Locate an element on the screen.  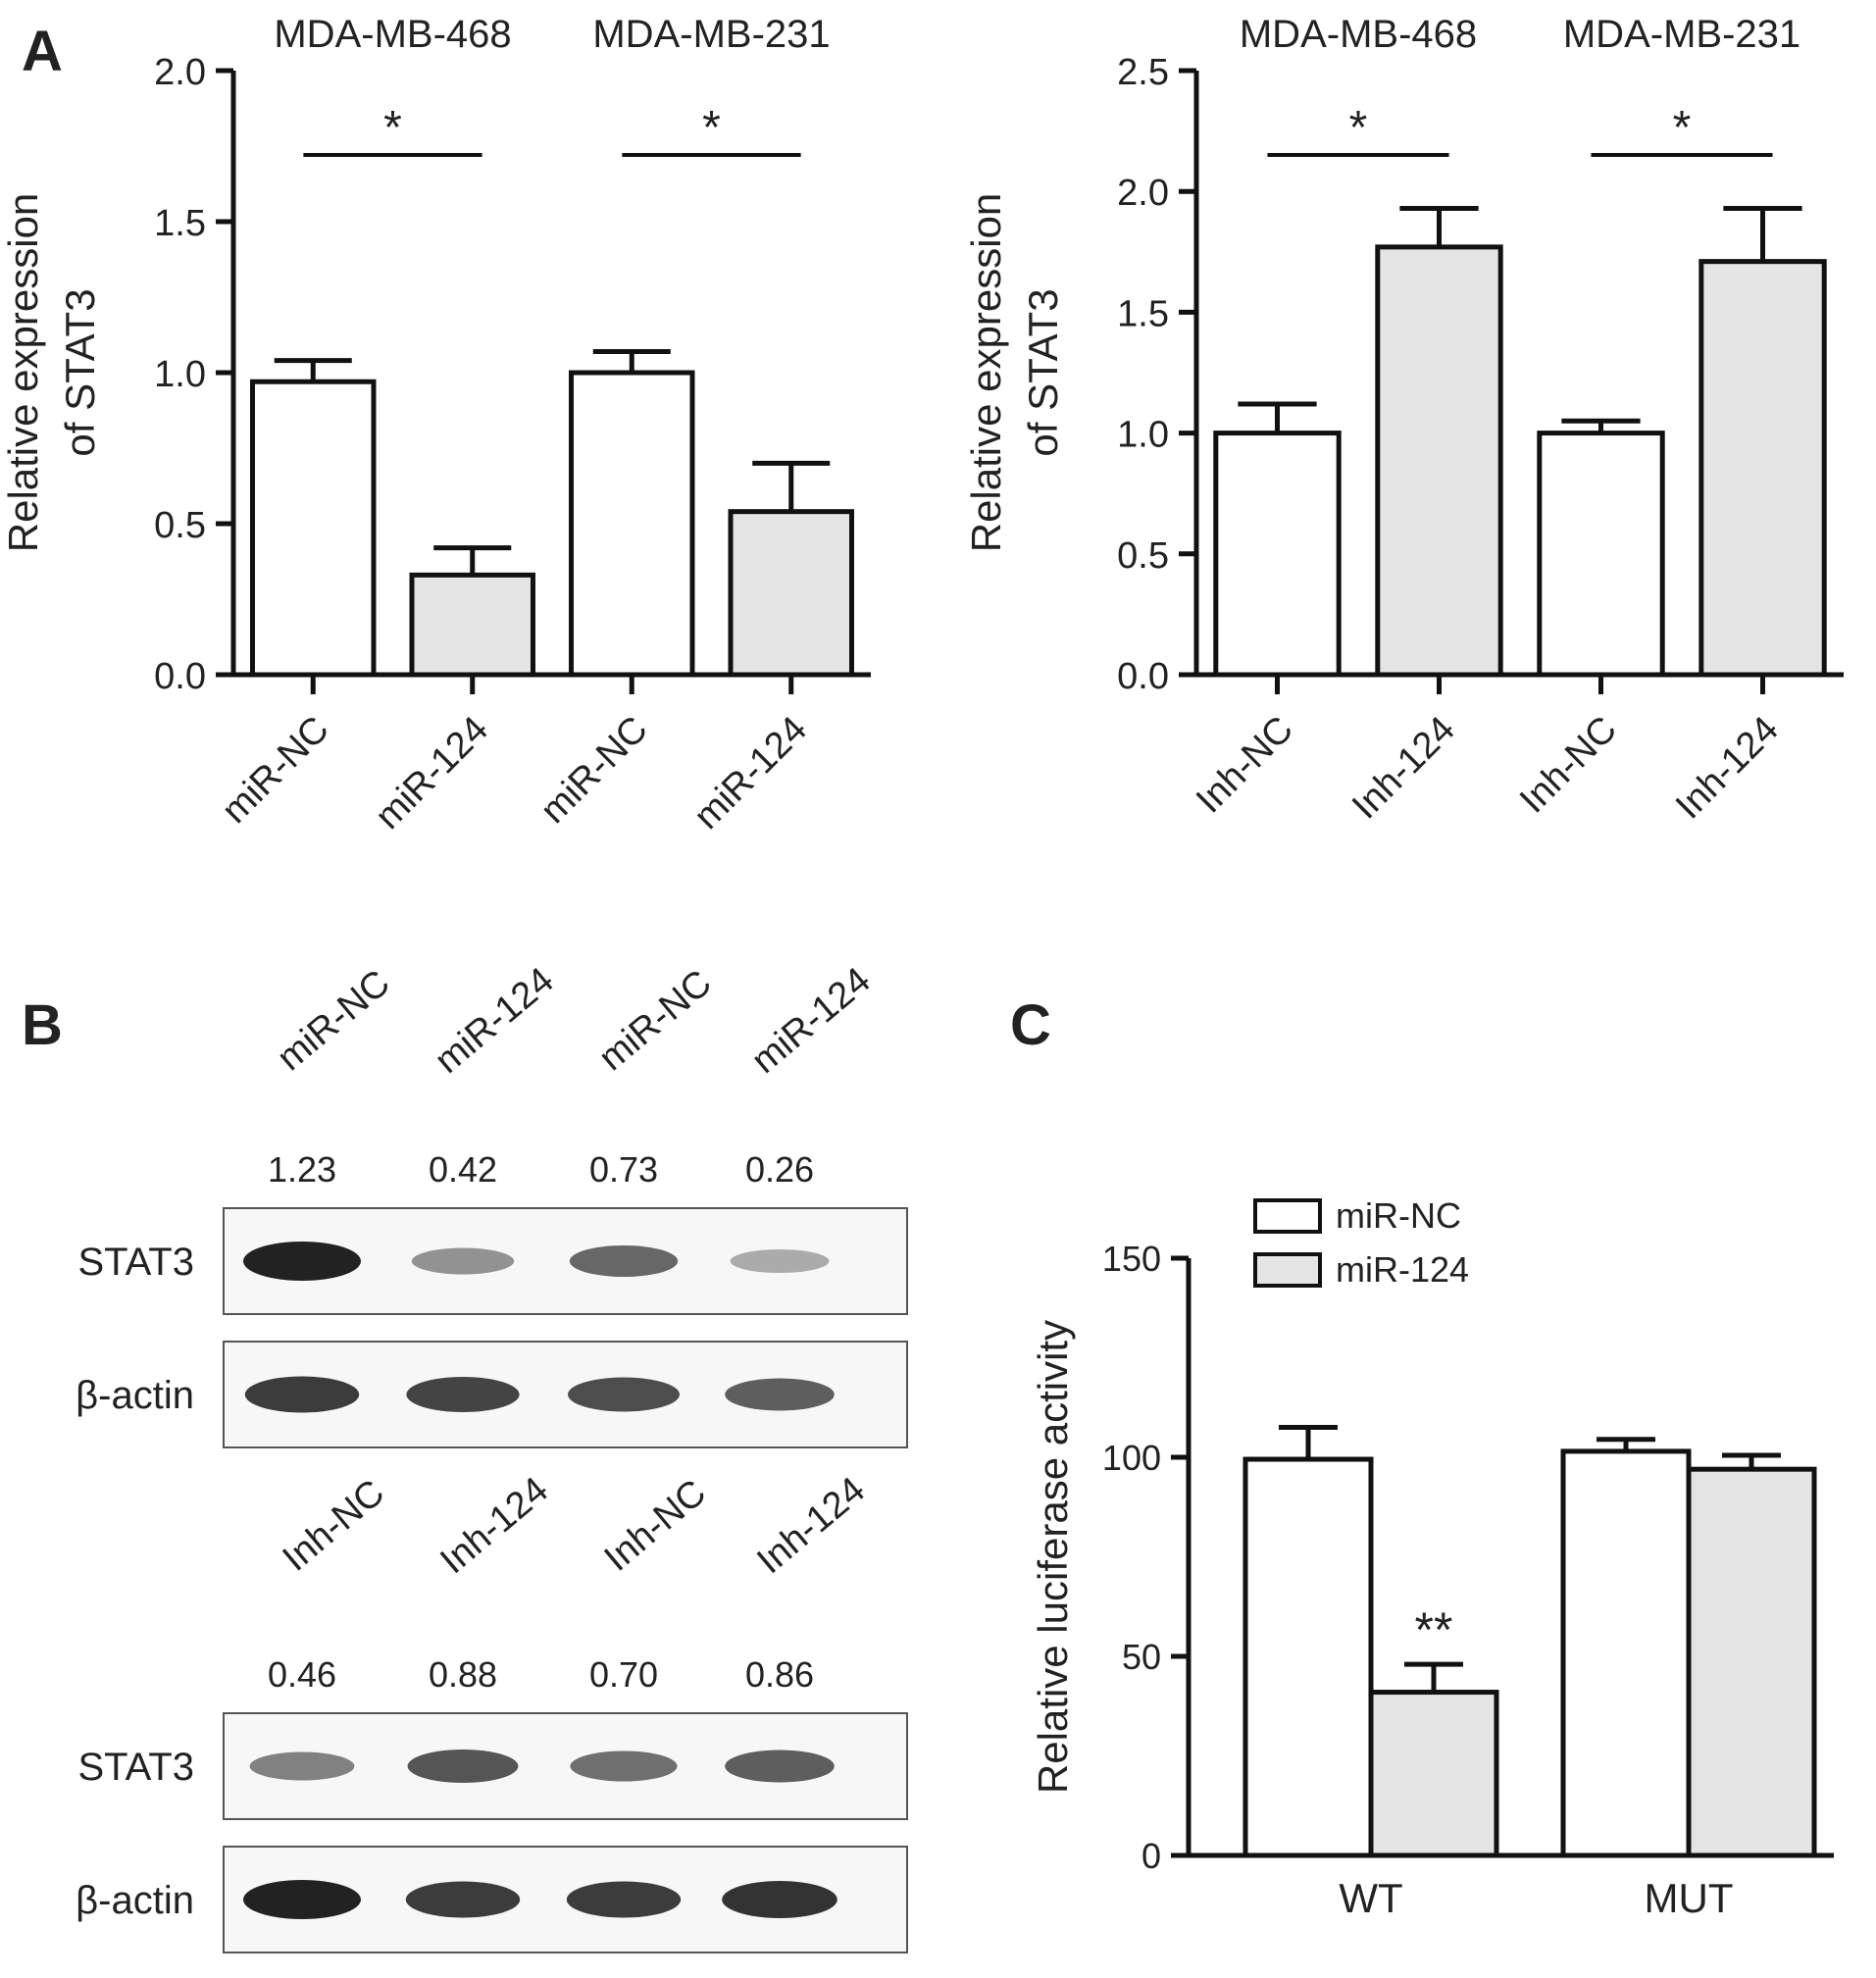
quantification-value: 0.42 is located at coordinates (463, 1169).